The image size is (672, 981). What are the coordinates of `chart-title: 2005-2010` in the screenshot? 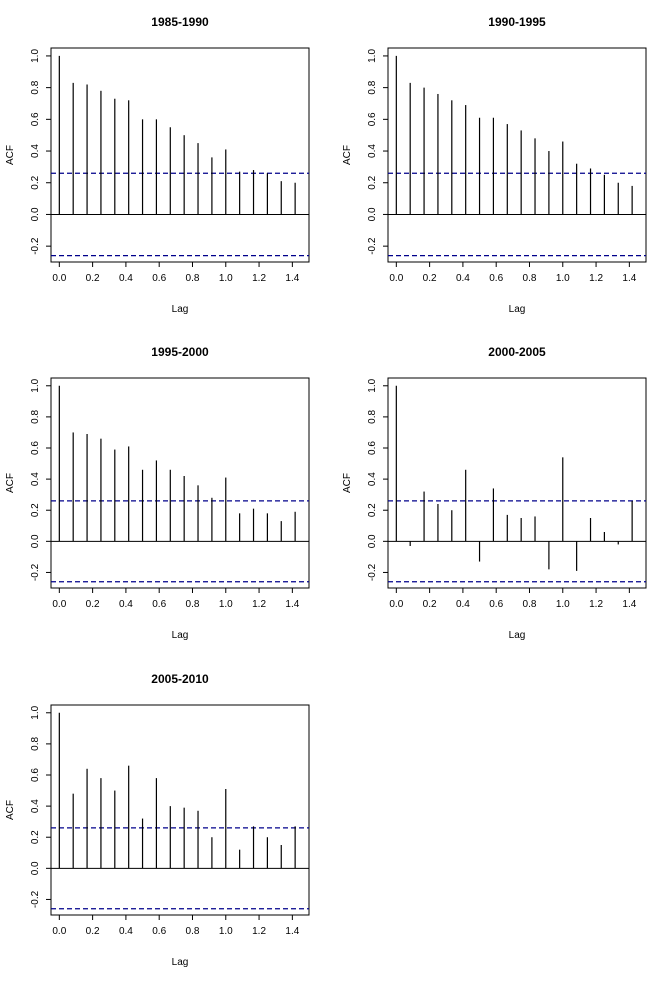 It's located at (180, 679).